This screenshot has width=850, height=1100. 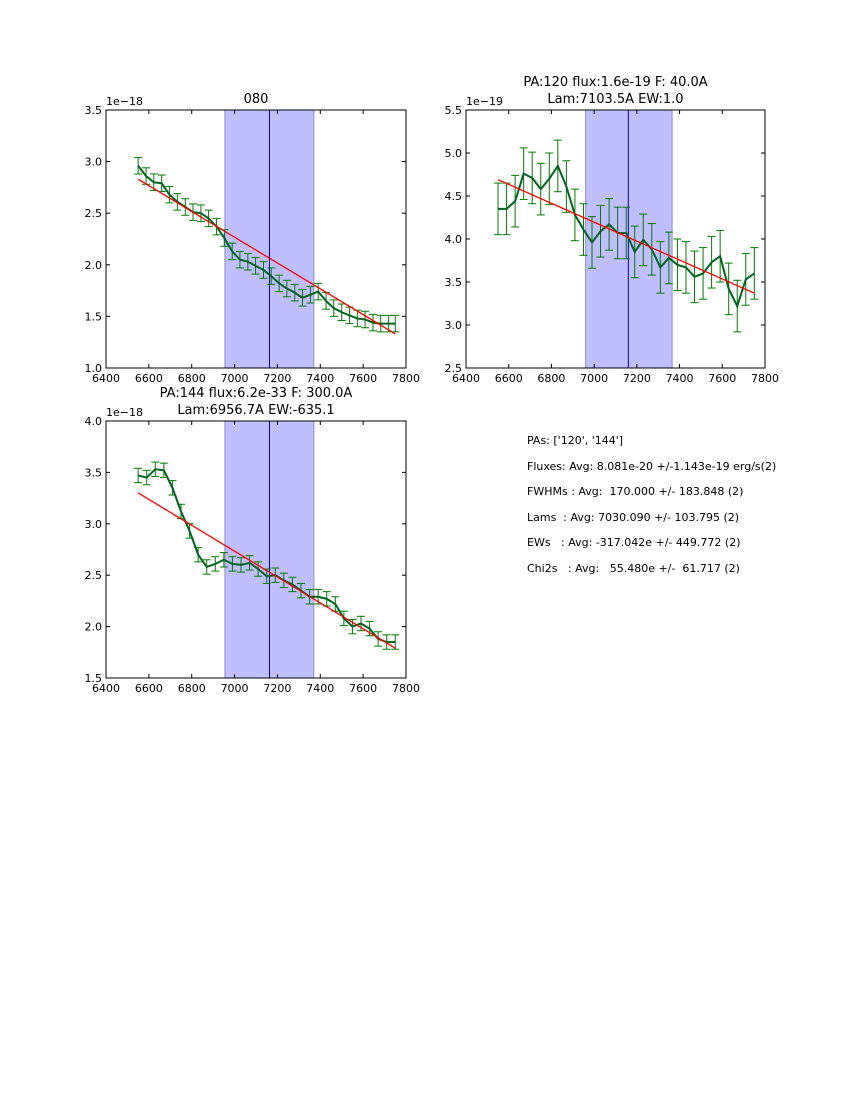 What do you see at coordinates (633, 568) in the screenshot?
I see `summary-chi2s: Chi2s : Avg: 55.480e +/- 61.717 (2)` at bounding box center [633, 568].